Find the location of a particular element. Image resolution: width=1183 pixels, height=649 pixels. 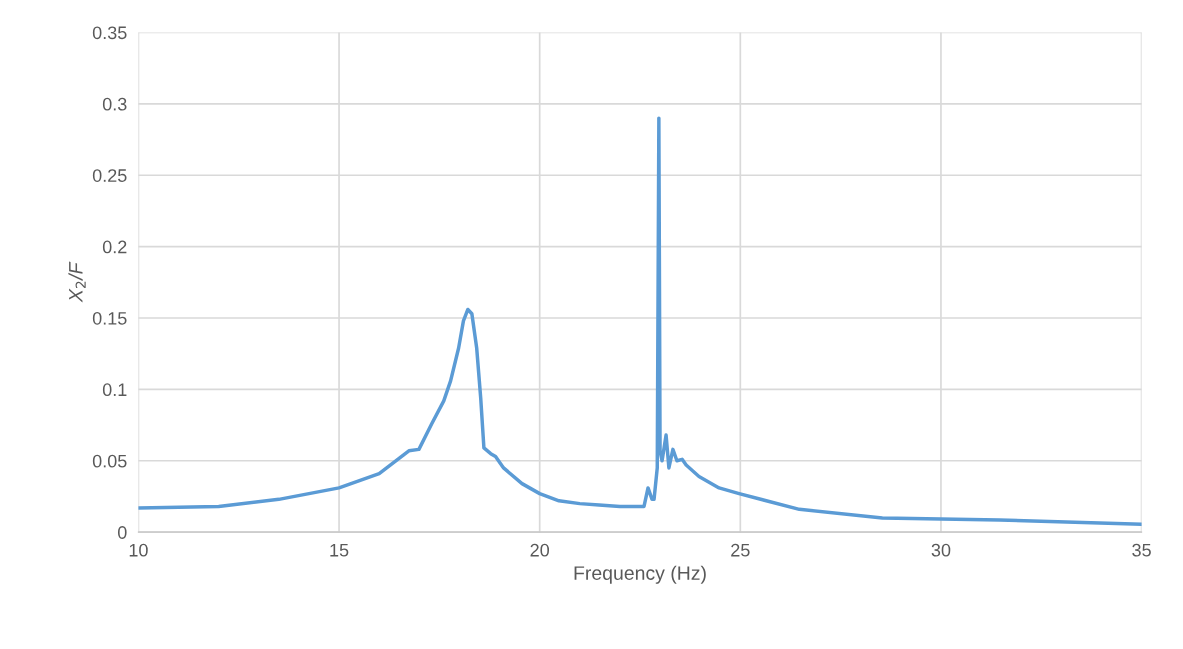

y-tick-label: 0.1 is located at coordinates (114, 390).